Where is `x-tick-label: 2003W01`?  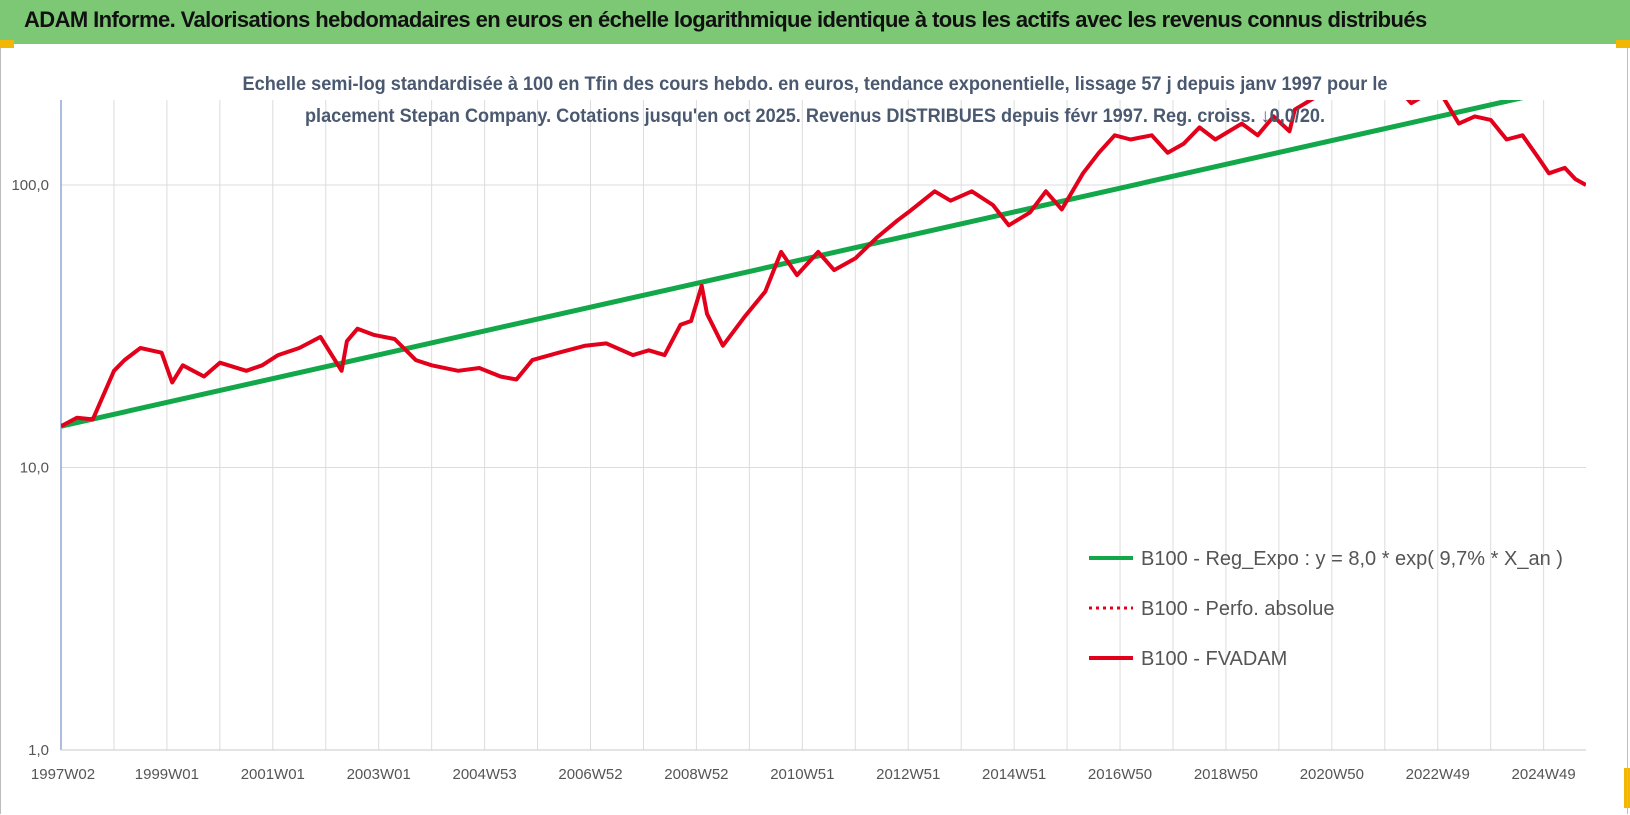 x-tick-label: 2003W01 is located at coordinates (379, 774).